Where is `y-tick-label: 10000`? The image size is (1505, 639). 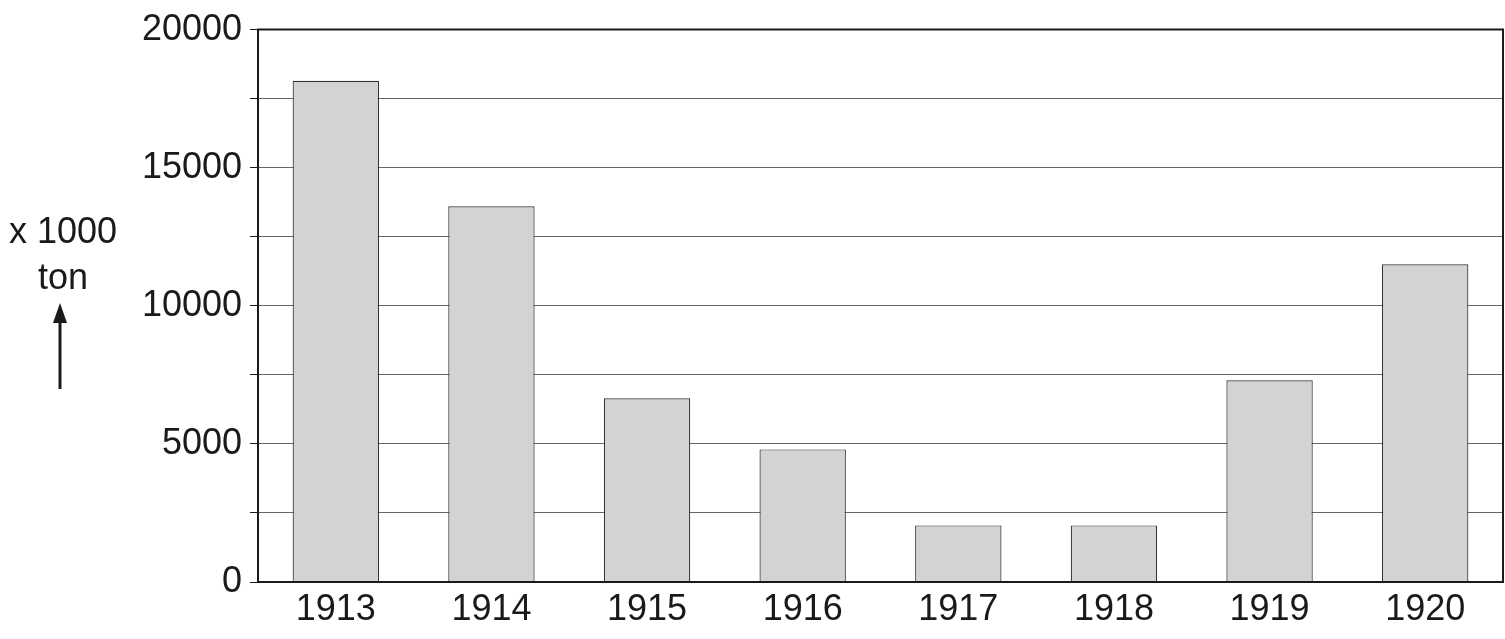 y-tick-label: 10000 is located at coordinates (191, 303).